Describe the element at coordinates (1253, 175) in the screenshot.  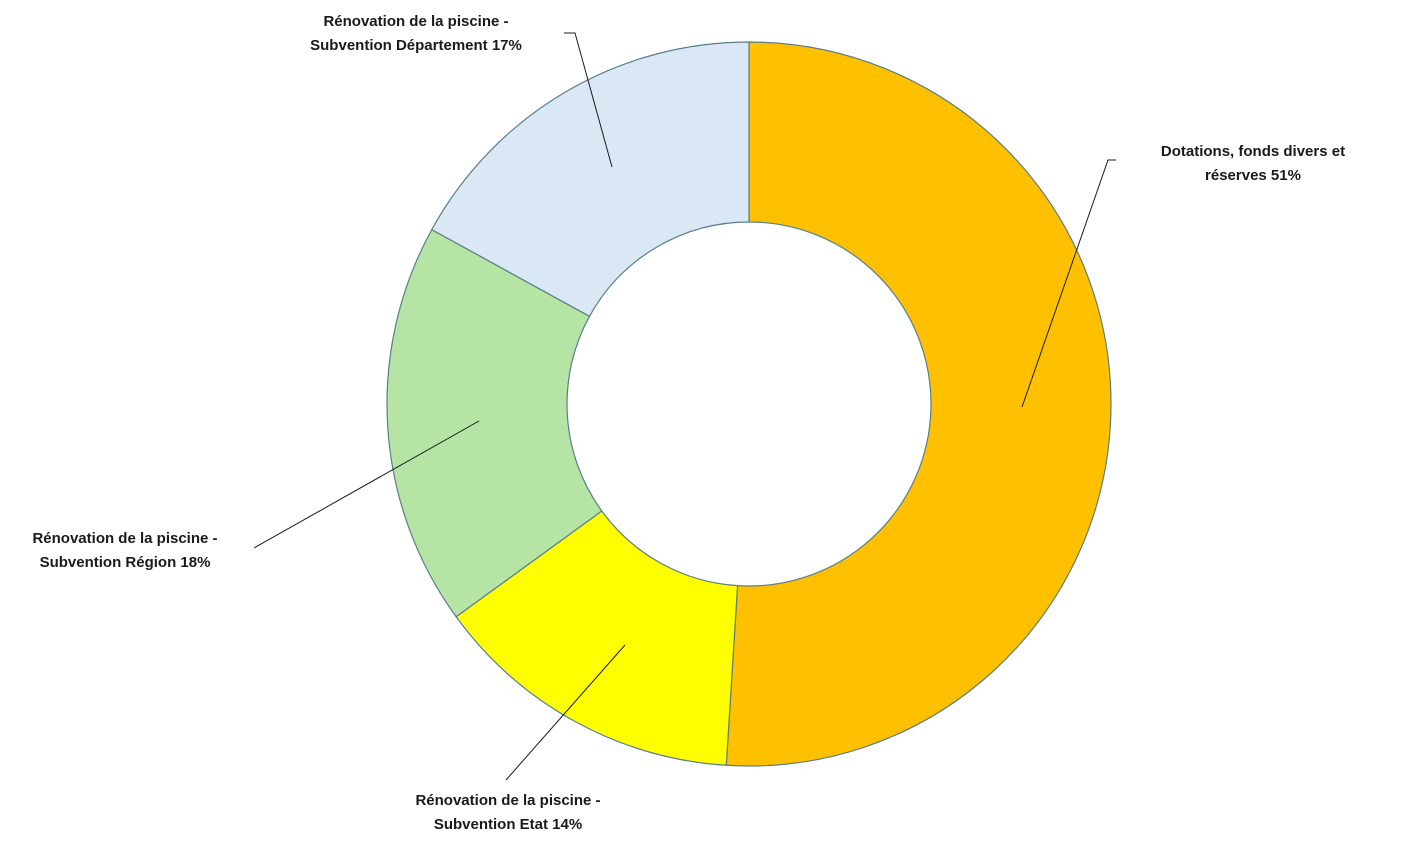
I see `data-label-line: réserves 51%` at that location.